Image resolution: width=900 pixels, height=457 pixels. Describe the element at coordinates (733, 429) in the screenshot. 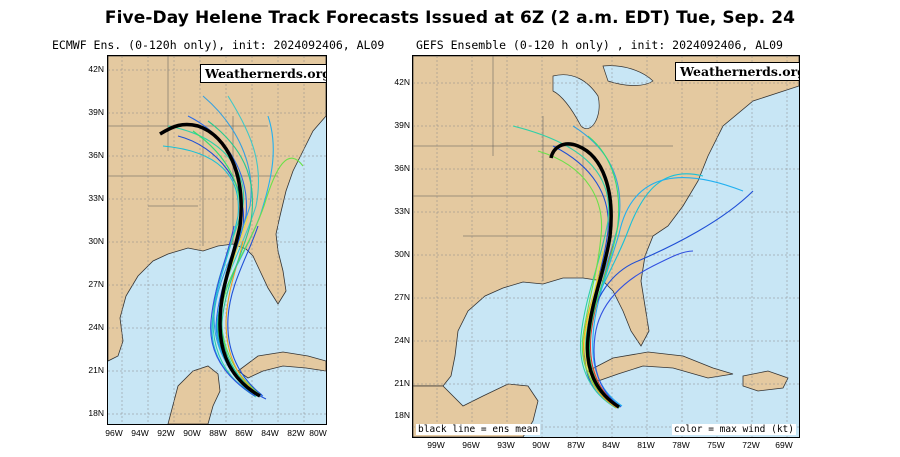

I see `legend-color-note: color = max wind (kt)` at that location.